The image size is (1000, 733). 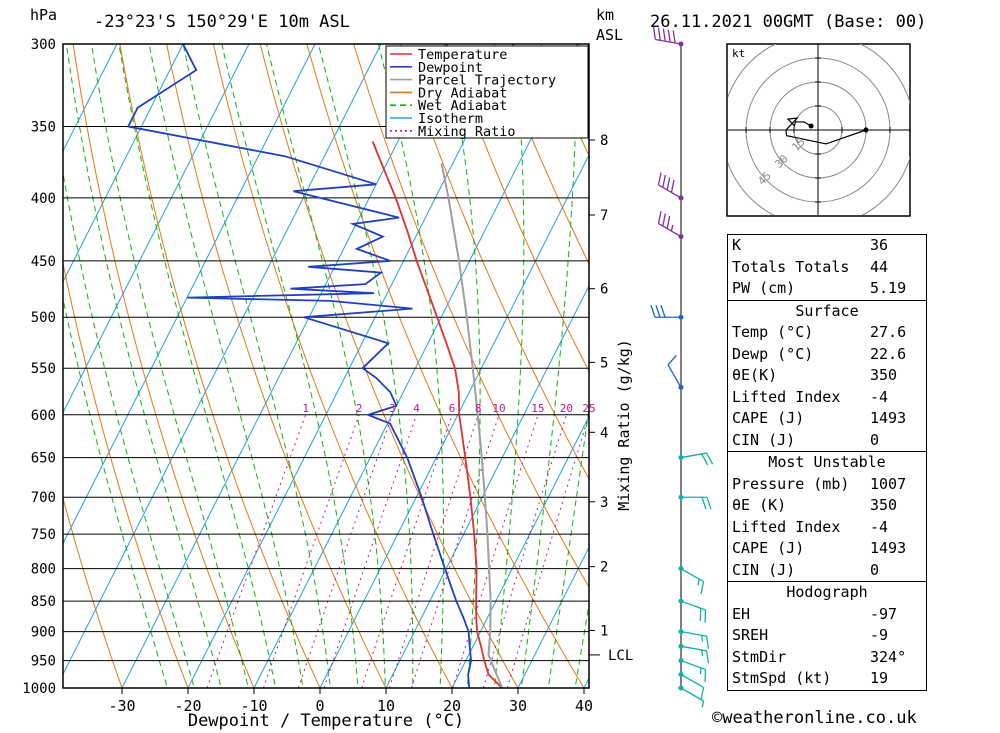 What do you see at coordinates (750, 635) in the screenshot?
I see `hodograph-index-label: SREH` at bounding box center [750, 635].